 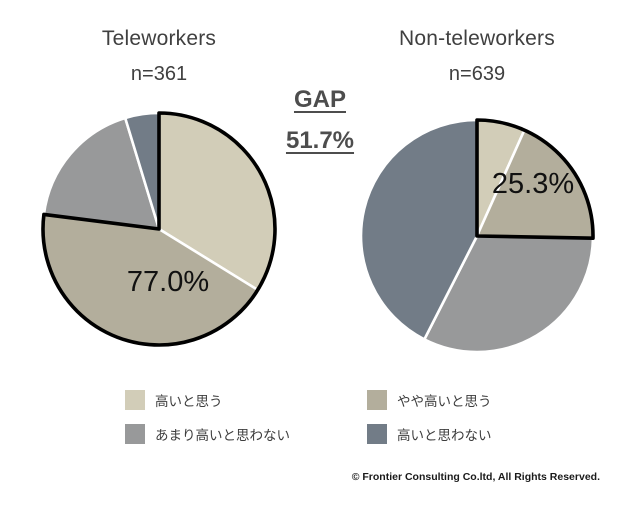 What do you see at coordinates (444, 401) in the screenshot?
I see `legend-label: やや高いと思う` at bounding box center [444, 401].